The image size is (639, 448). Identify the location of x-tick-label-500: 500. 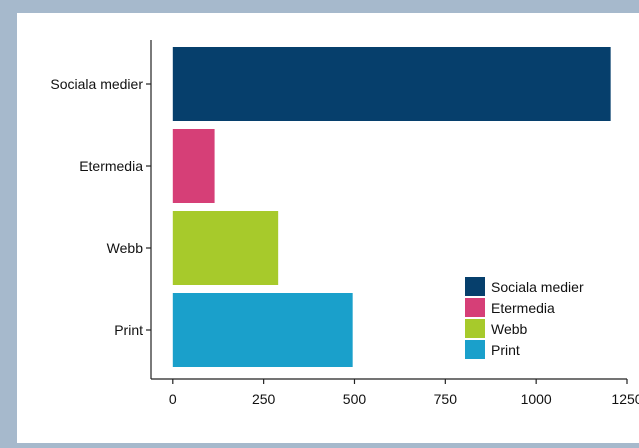
(355, 399).